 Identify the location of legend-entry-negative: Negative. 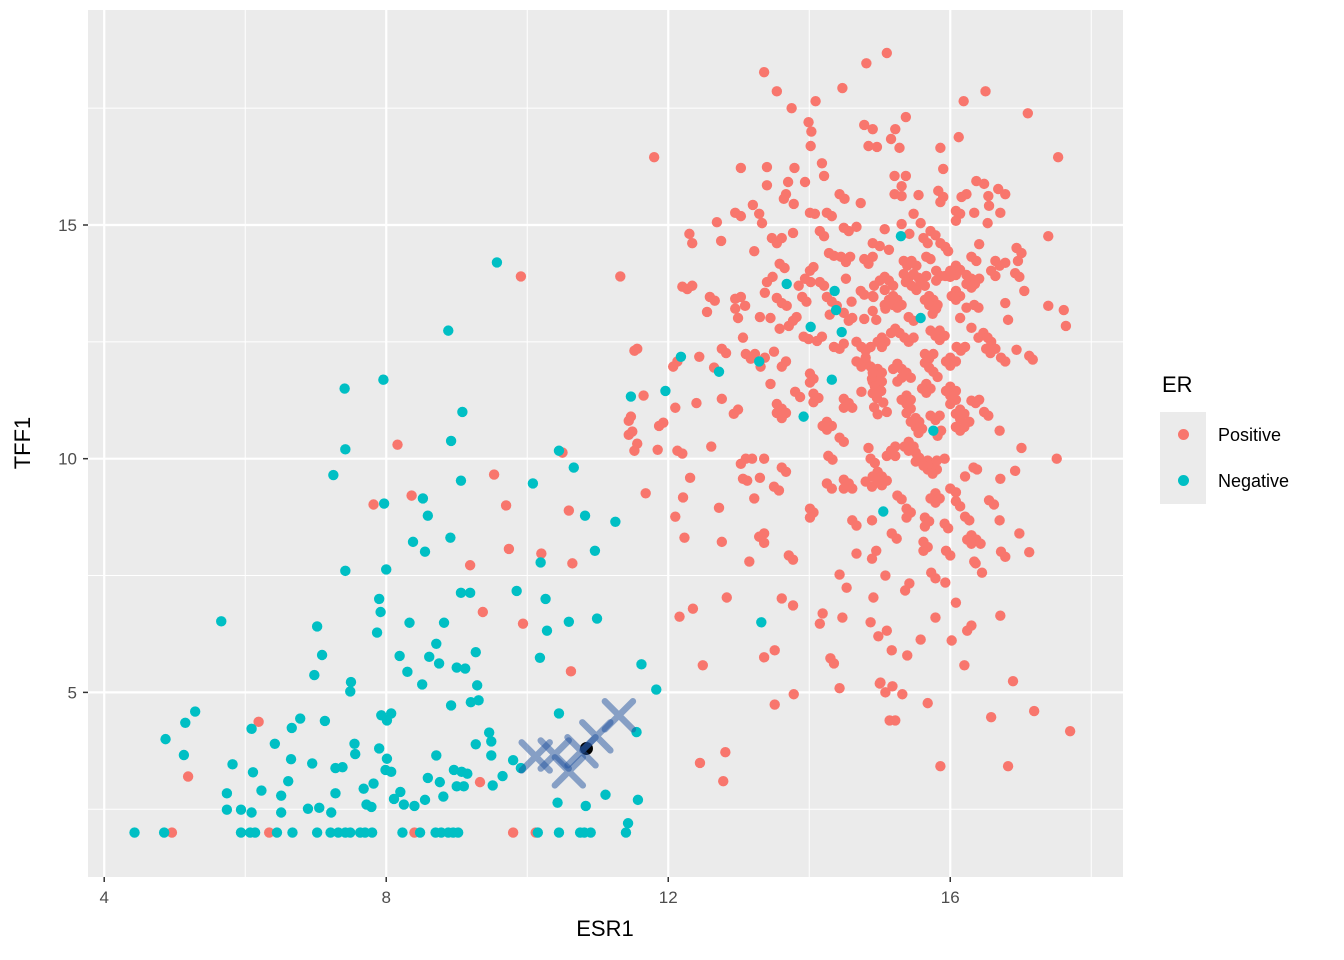
(1250, 480).